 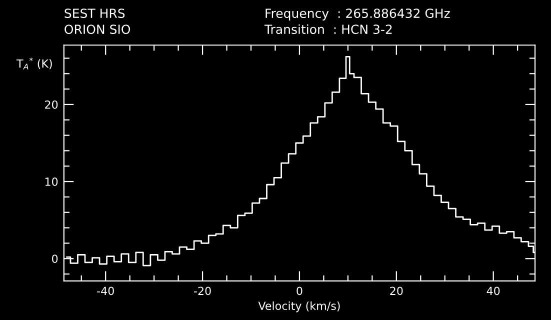 What do you see at coordinates (105, 291) in the screenshot?
I see `x-tick-label: -40` at bounding box center [105, 291].